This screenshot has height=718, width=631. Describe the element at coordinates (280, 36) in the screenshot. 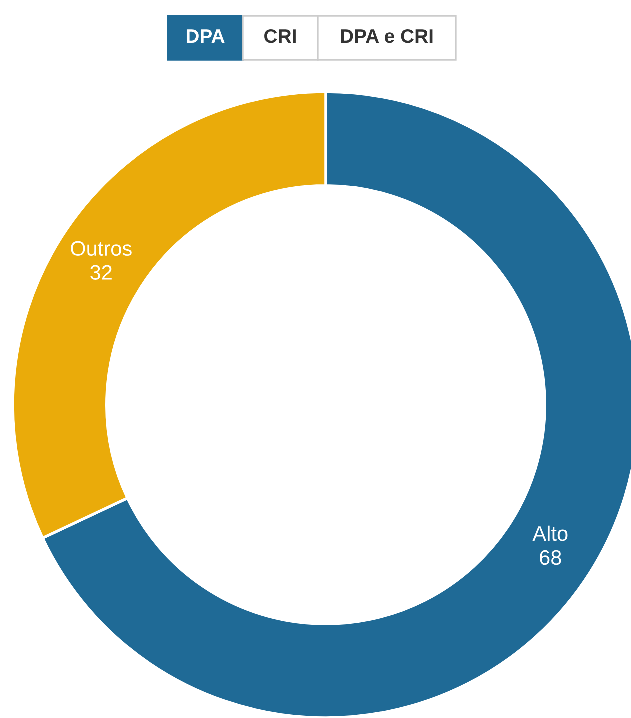

I see `text: CRI` at that location.